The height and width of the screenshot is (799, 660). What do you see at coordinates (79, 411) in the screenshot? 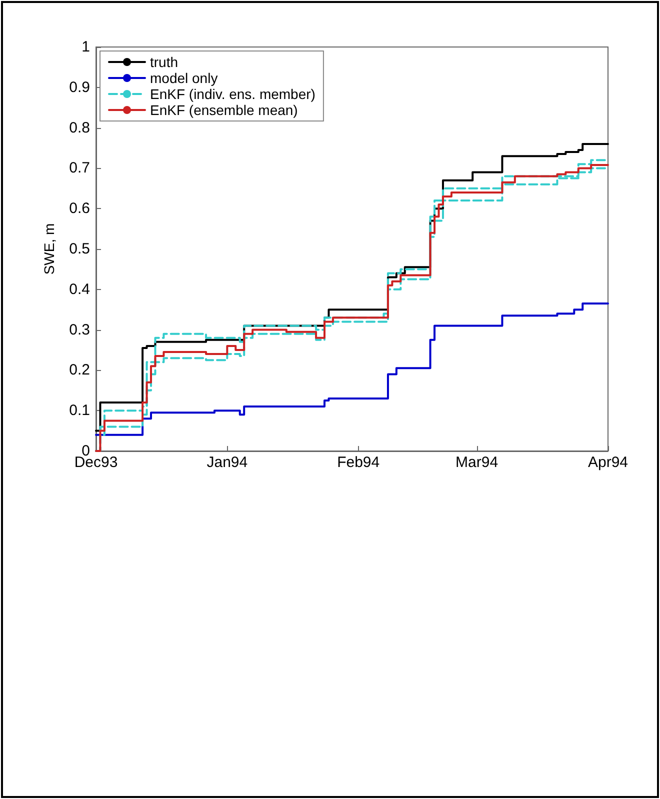
I see `y-tick-label: 0.1` at bounding box center [79, 411].